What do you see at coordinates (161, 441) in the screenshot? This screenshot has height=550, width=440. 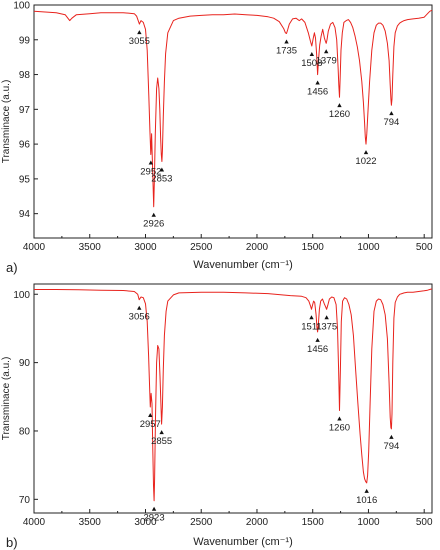 I see `peak-label: 2855` at bounding box center [161, 441].